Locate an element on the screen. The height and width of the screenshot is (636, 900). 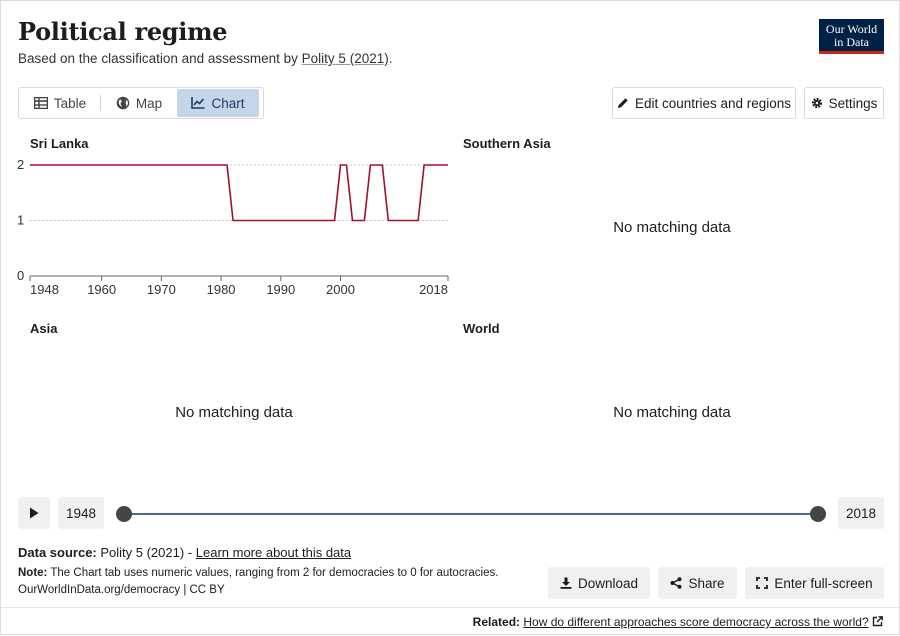
y-tick-label: 1 is located at coordinates (20, 220).